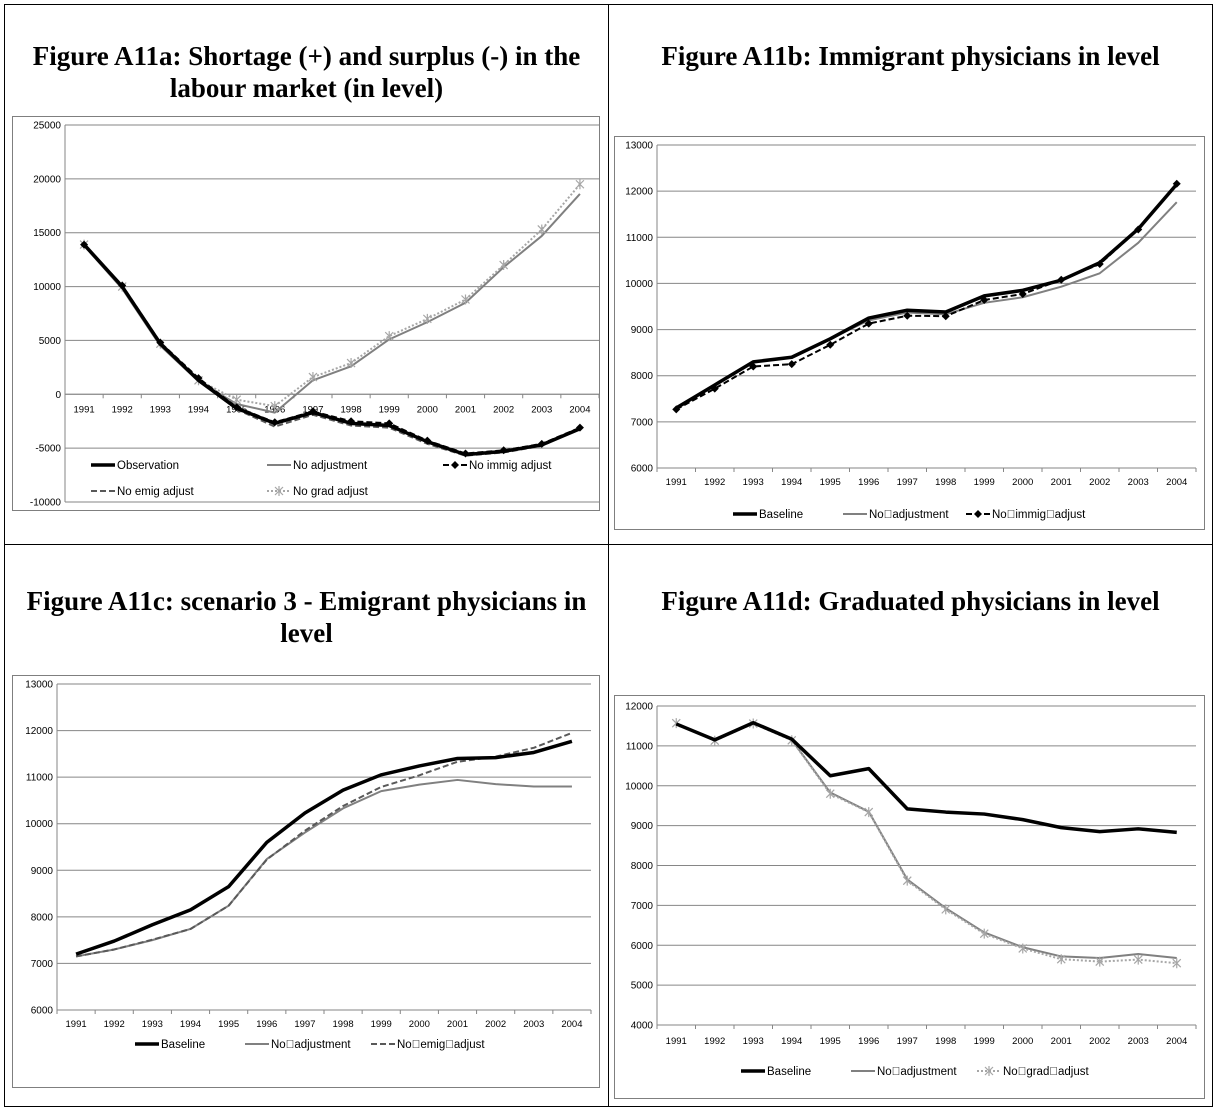 Image resolution: width=1213 pixels, height=1107 pixels. What do you see at coordinates (1022, 1041) in the screenshot?
I see `chart-d-xtick-label: 2000` at bounding box center [1022, 1041].